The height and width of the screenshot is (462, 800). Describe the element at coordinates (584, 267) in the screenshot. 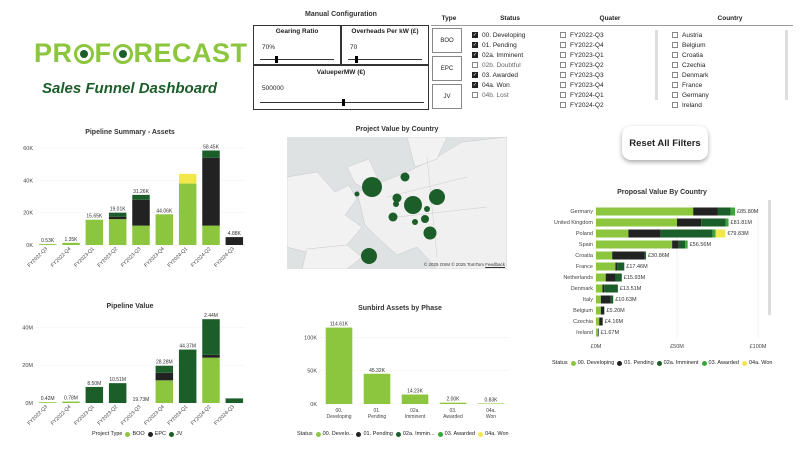

I see `y-tick-label: France` at that location.